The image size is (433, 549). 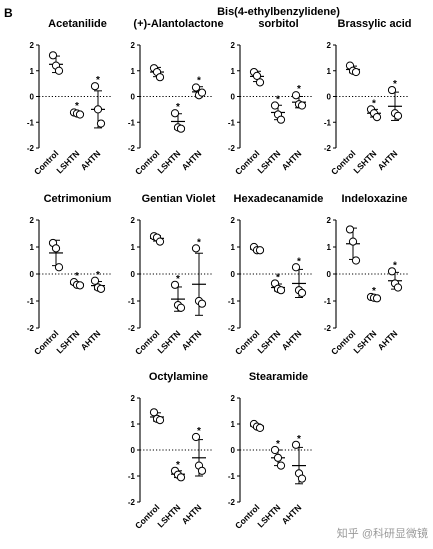 What do you see at coordinates (69, 97) in the screenshot?
I see `chart-panel: Acetanilide -2 -1 0 1 2 Control * LSHTN * AHTN` at bounding box center [69, 97].